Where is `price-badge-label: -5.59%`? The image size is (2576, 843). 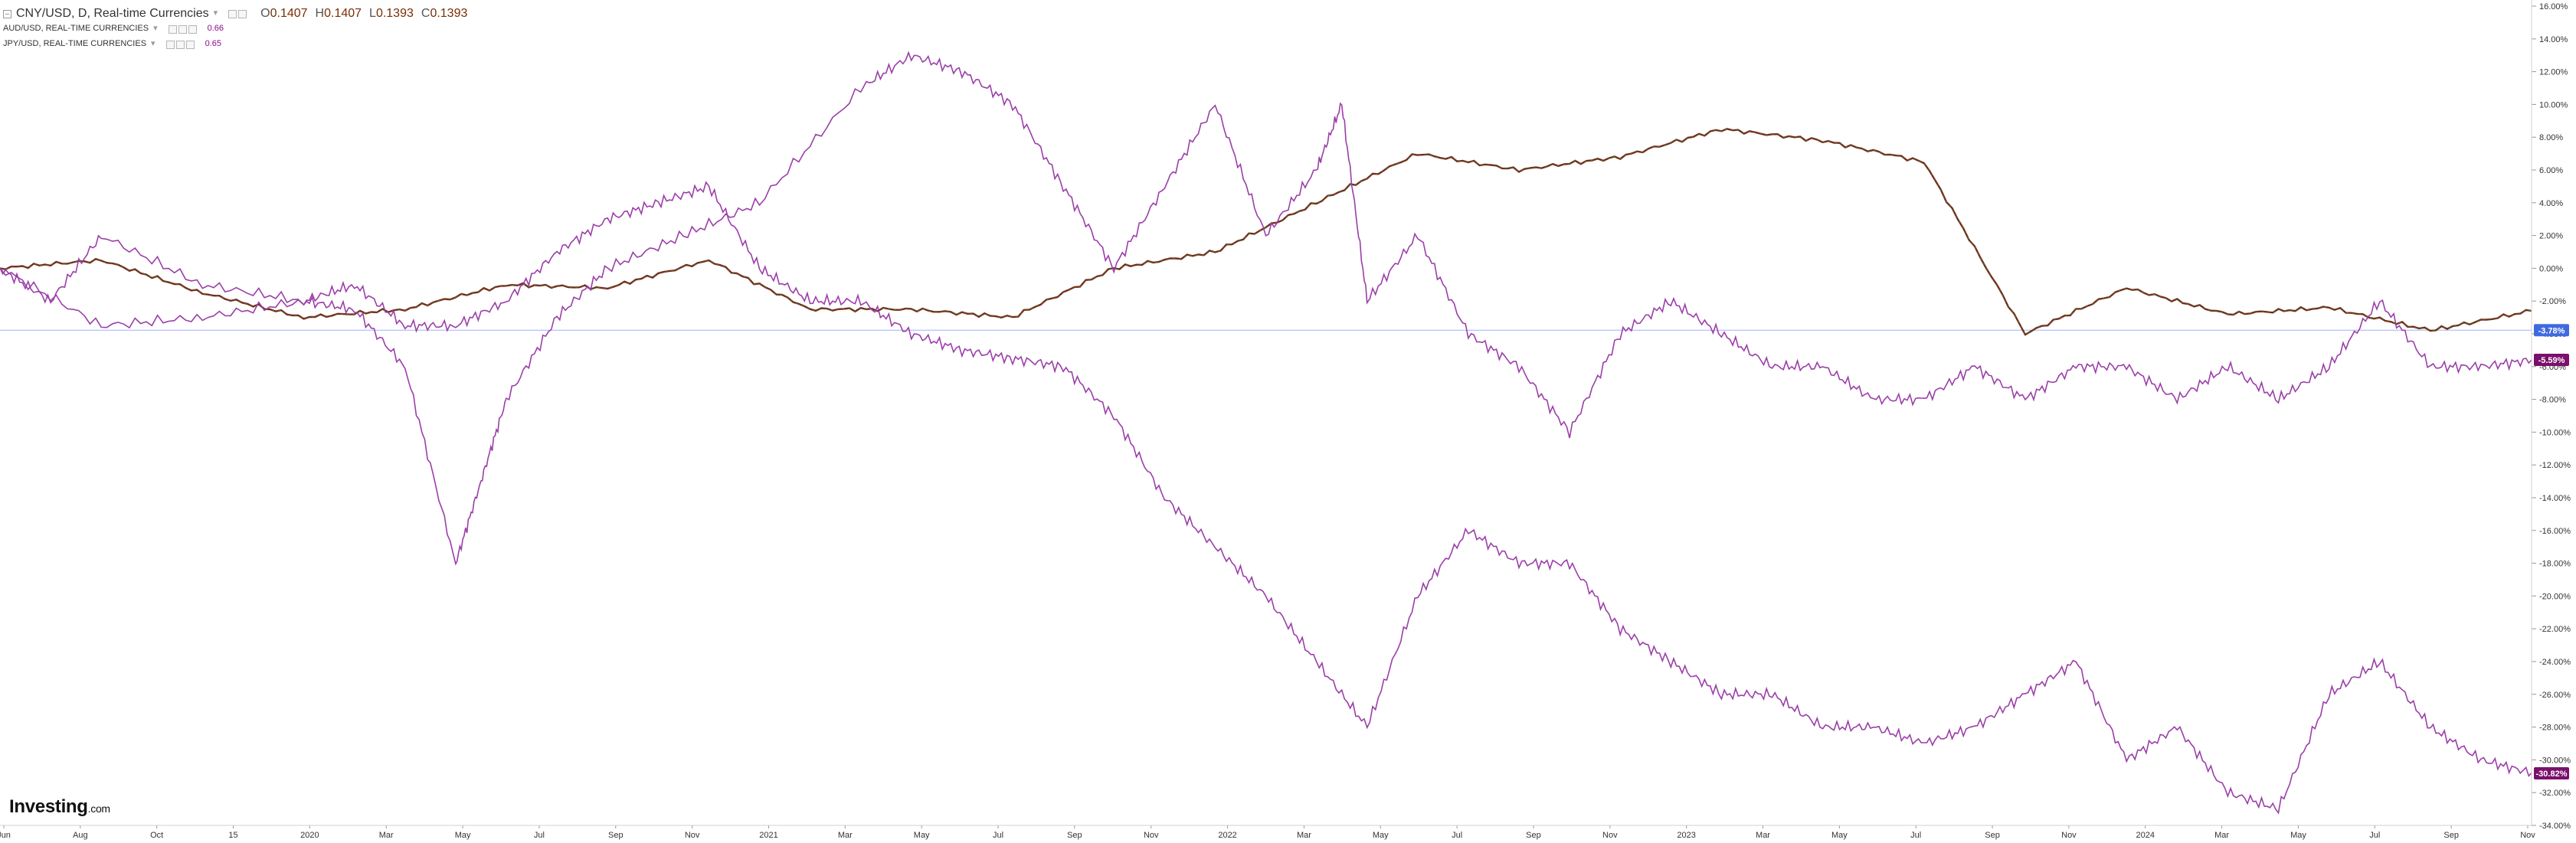 price-badge-label: -5.59% is located at coordinates (2551, 360).